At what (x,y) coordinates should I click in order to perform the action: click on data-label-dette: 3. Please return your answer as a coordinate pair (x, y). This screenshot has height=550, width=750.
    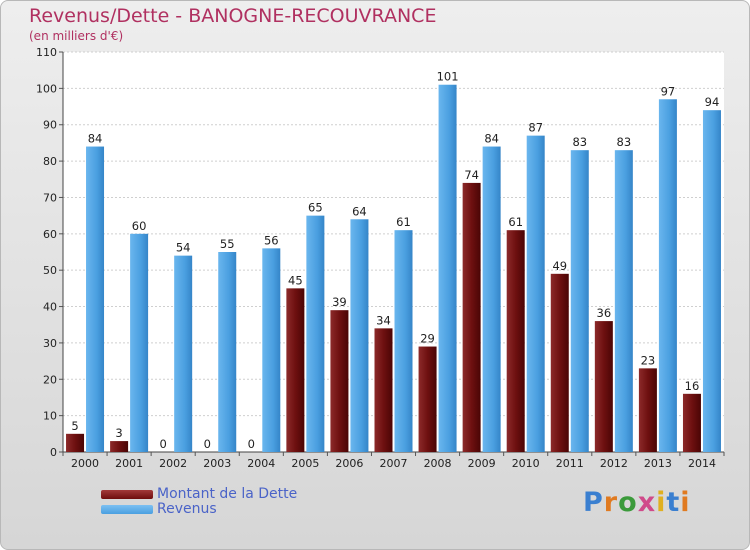
    Looking at the image, I should click on (118, 433).